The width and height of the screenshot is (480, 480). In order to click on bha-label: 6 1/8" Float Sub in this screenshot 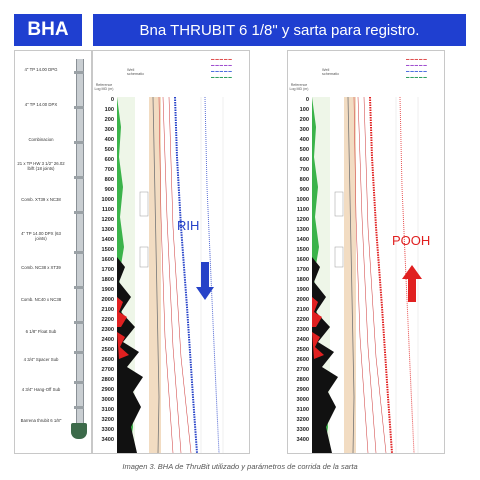, I will do `click(41, 331)`.